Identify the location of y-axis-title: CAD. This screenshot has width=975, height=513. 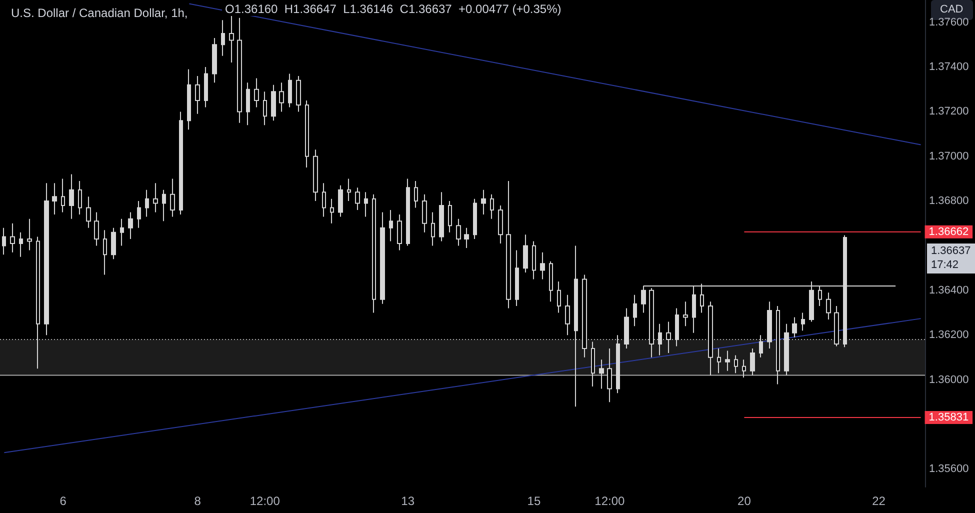
(952, 10).